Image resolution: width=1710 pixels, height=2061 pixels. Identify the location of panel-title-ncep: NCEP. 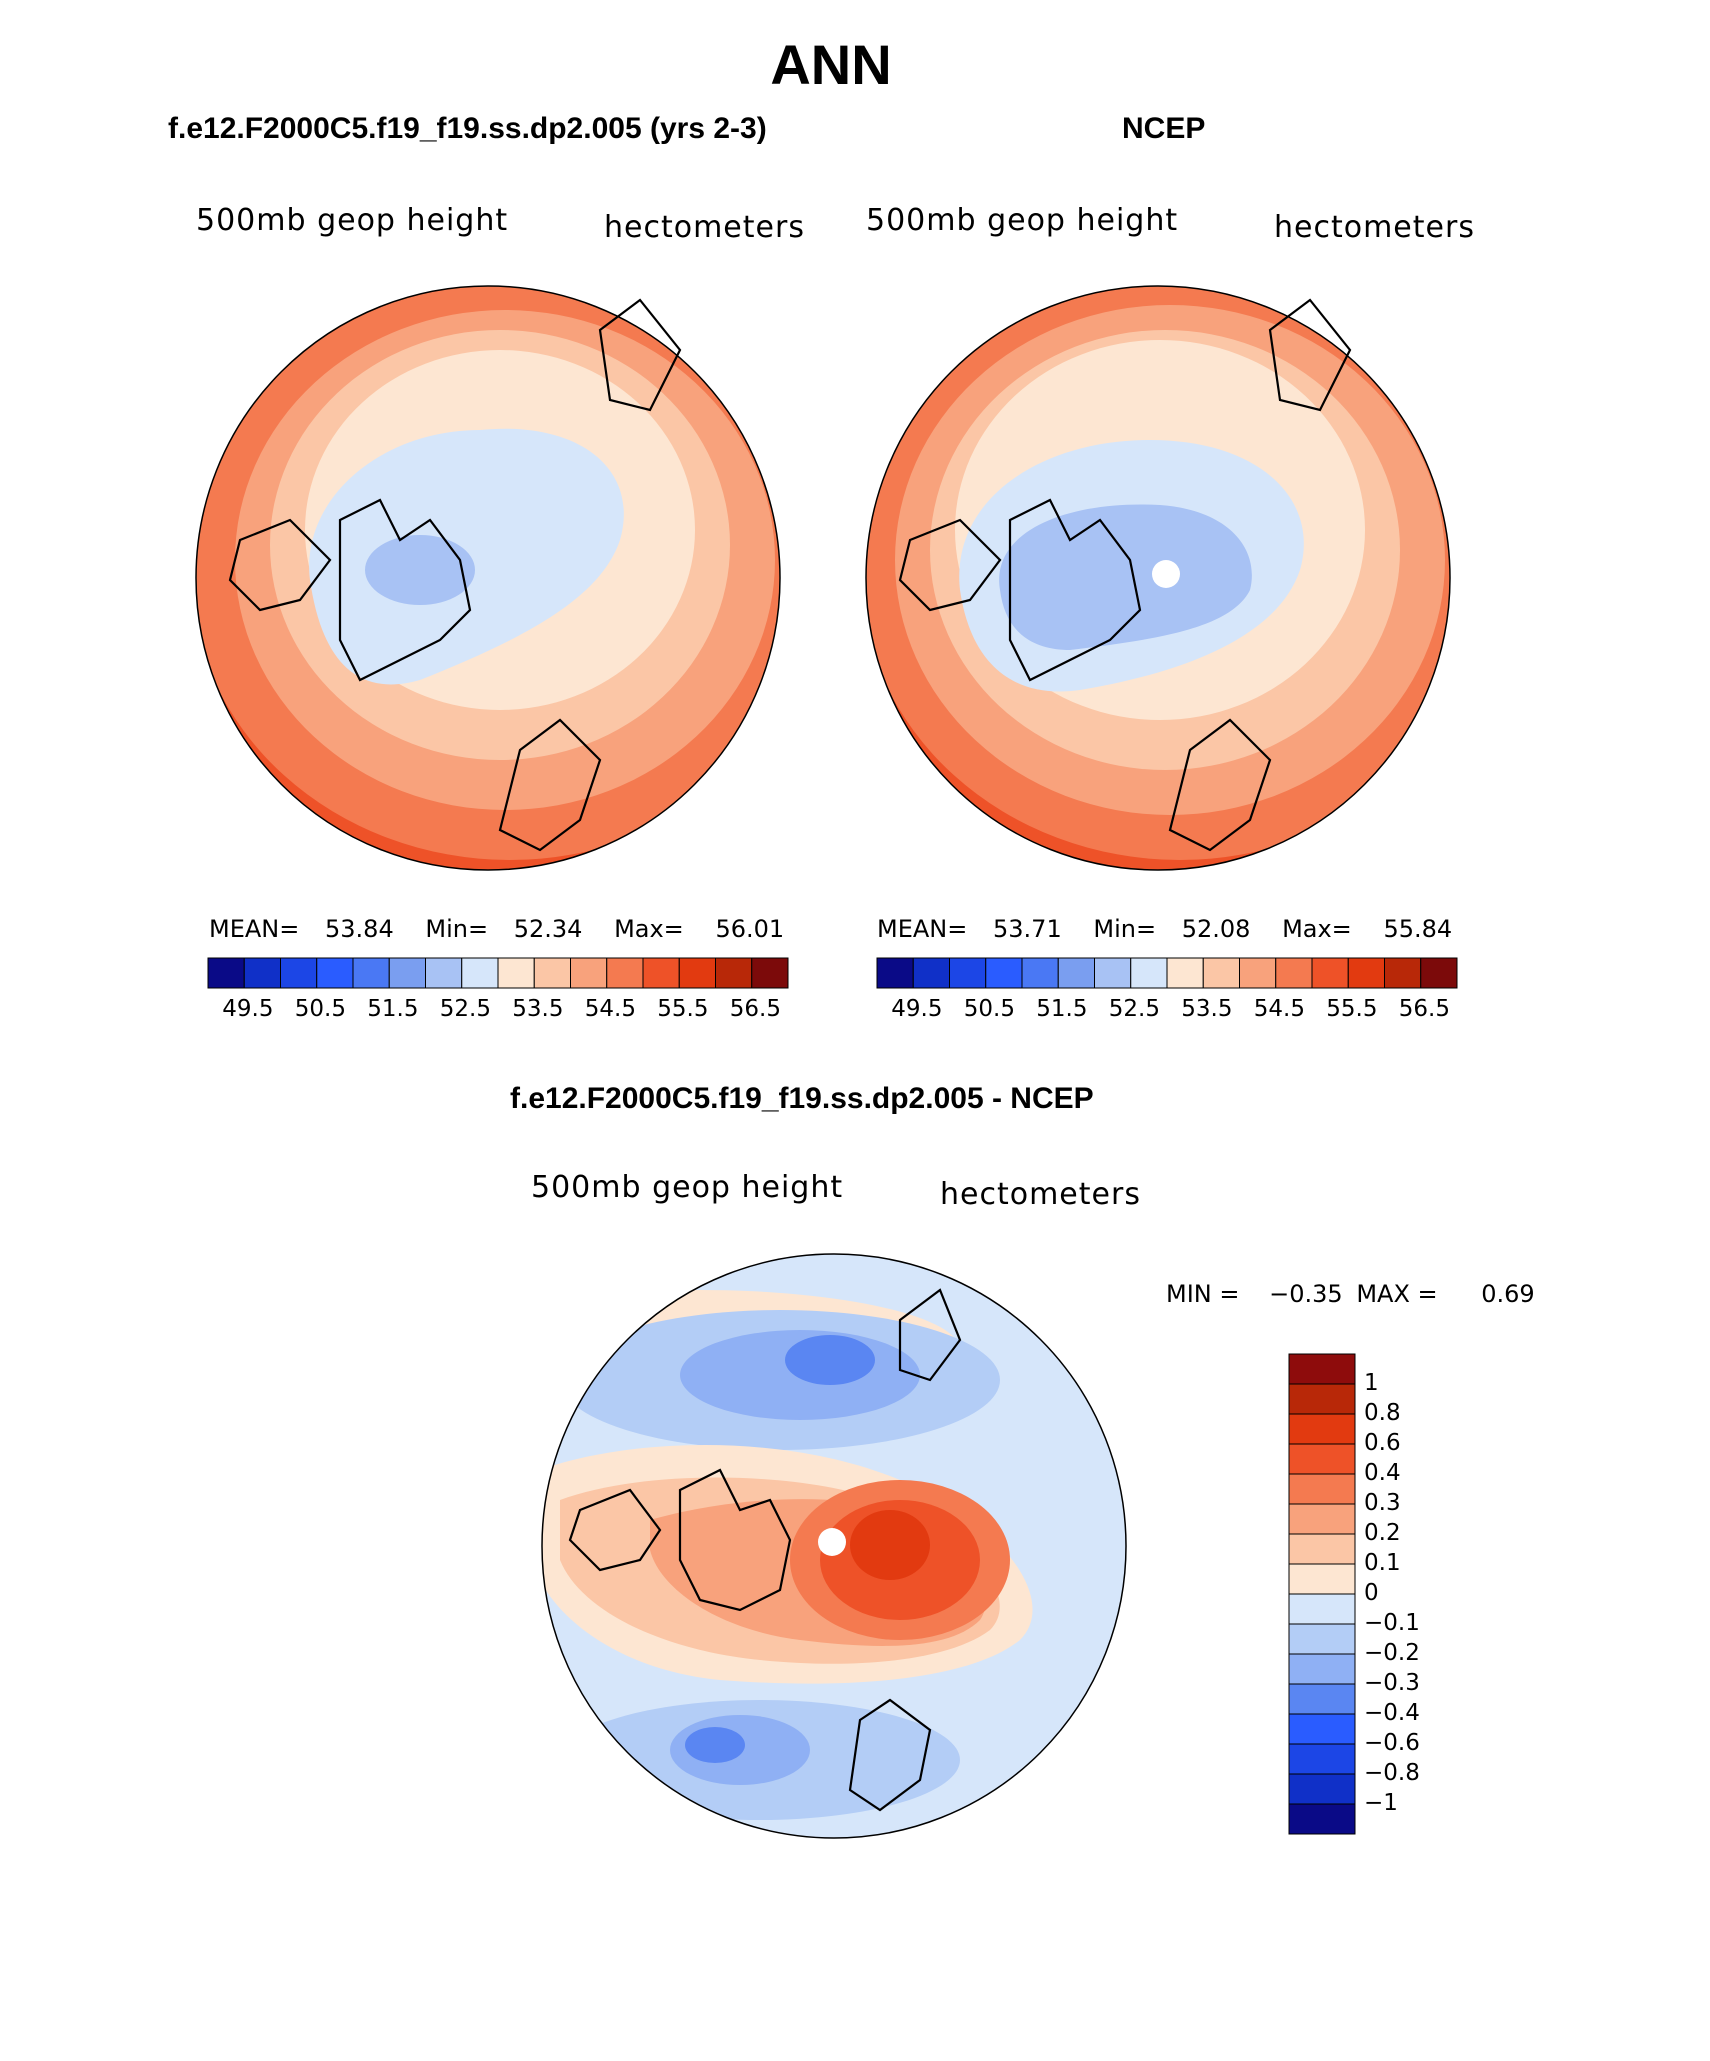
(1164, 128).